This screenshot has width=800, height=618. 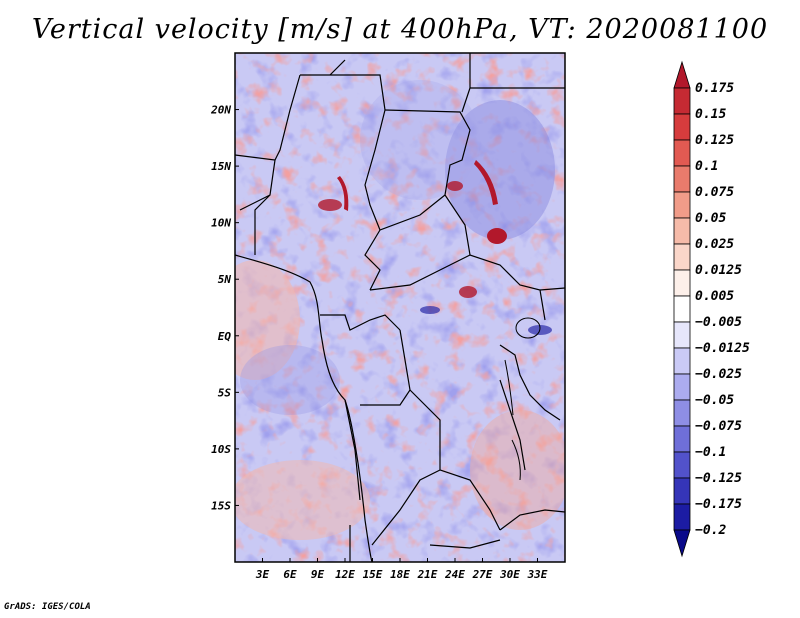 What do you see at coordinates (537, 574) in the screenshot?
I see `lon-label: 33E` at bounding box center [537, 574].